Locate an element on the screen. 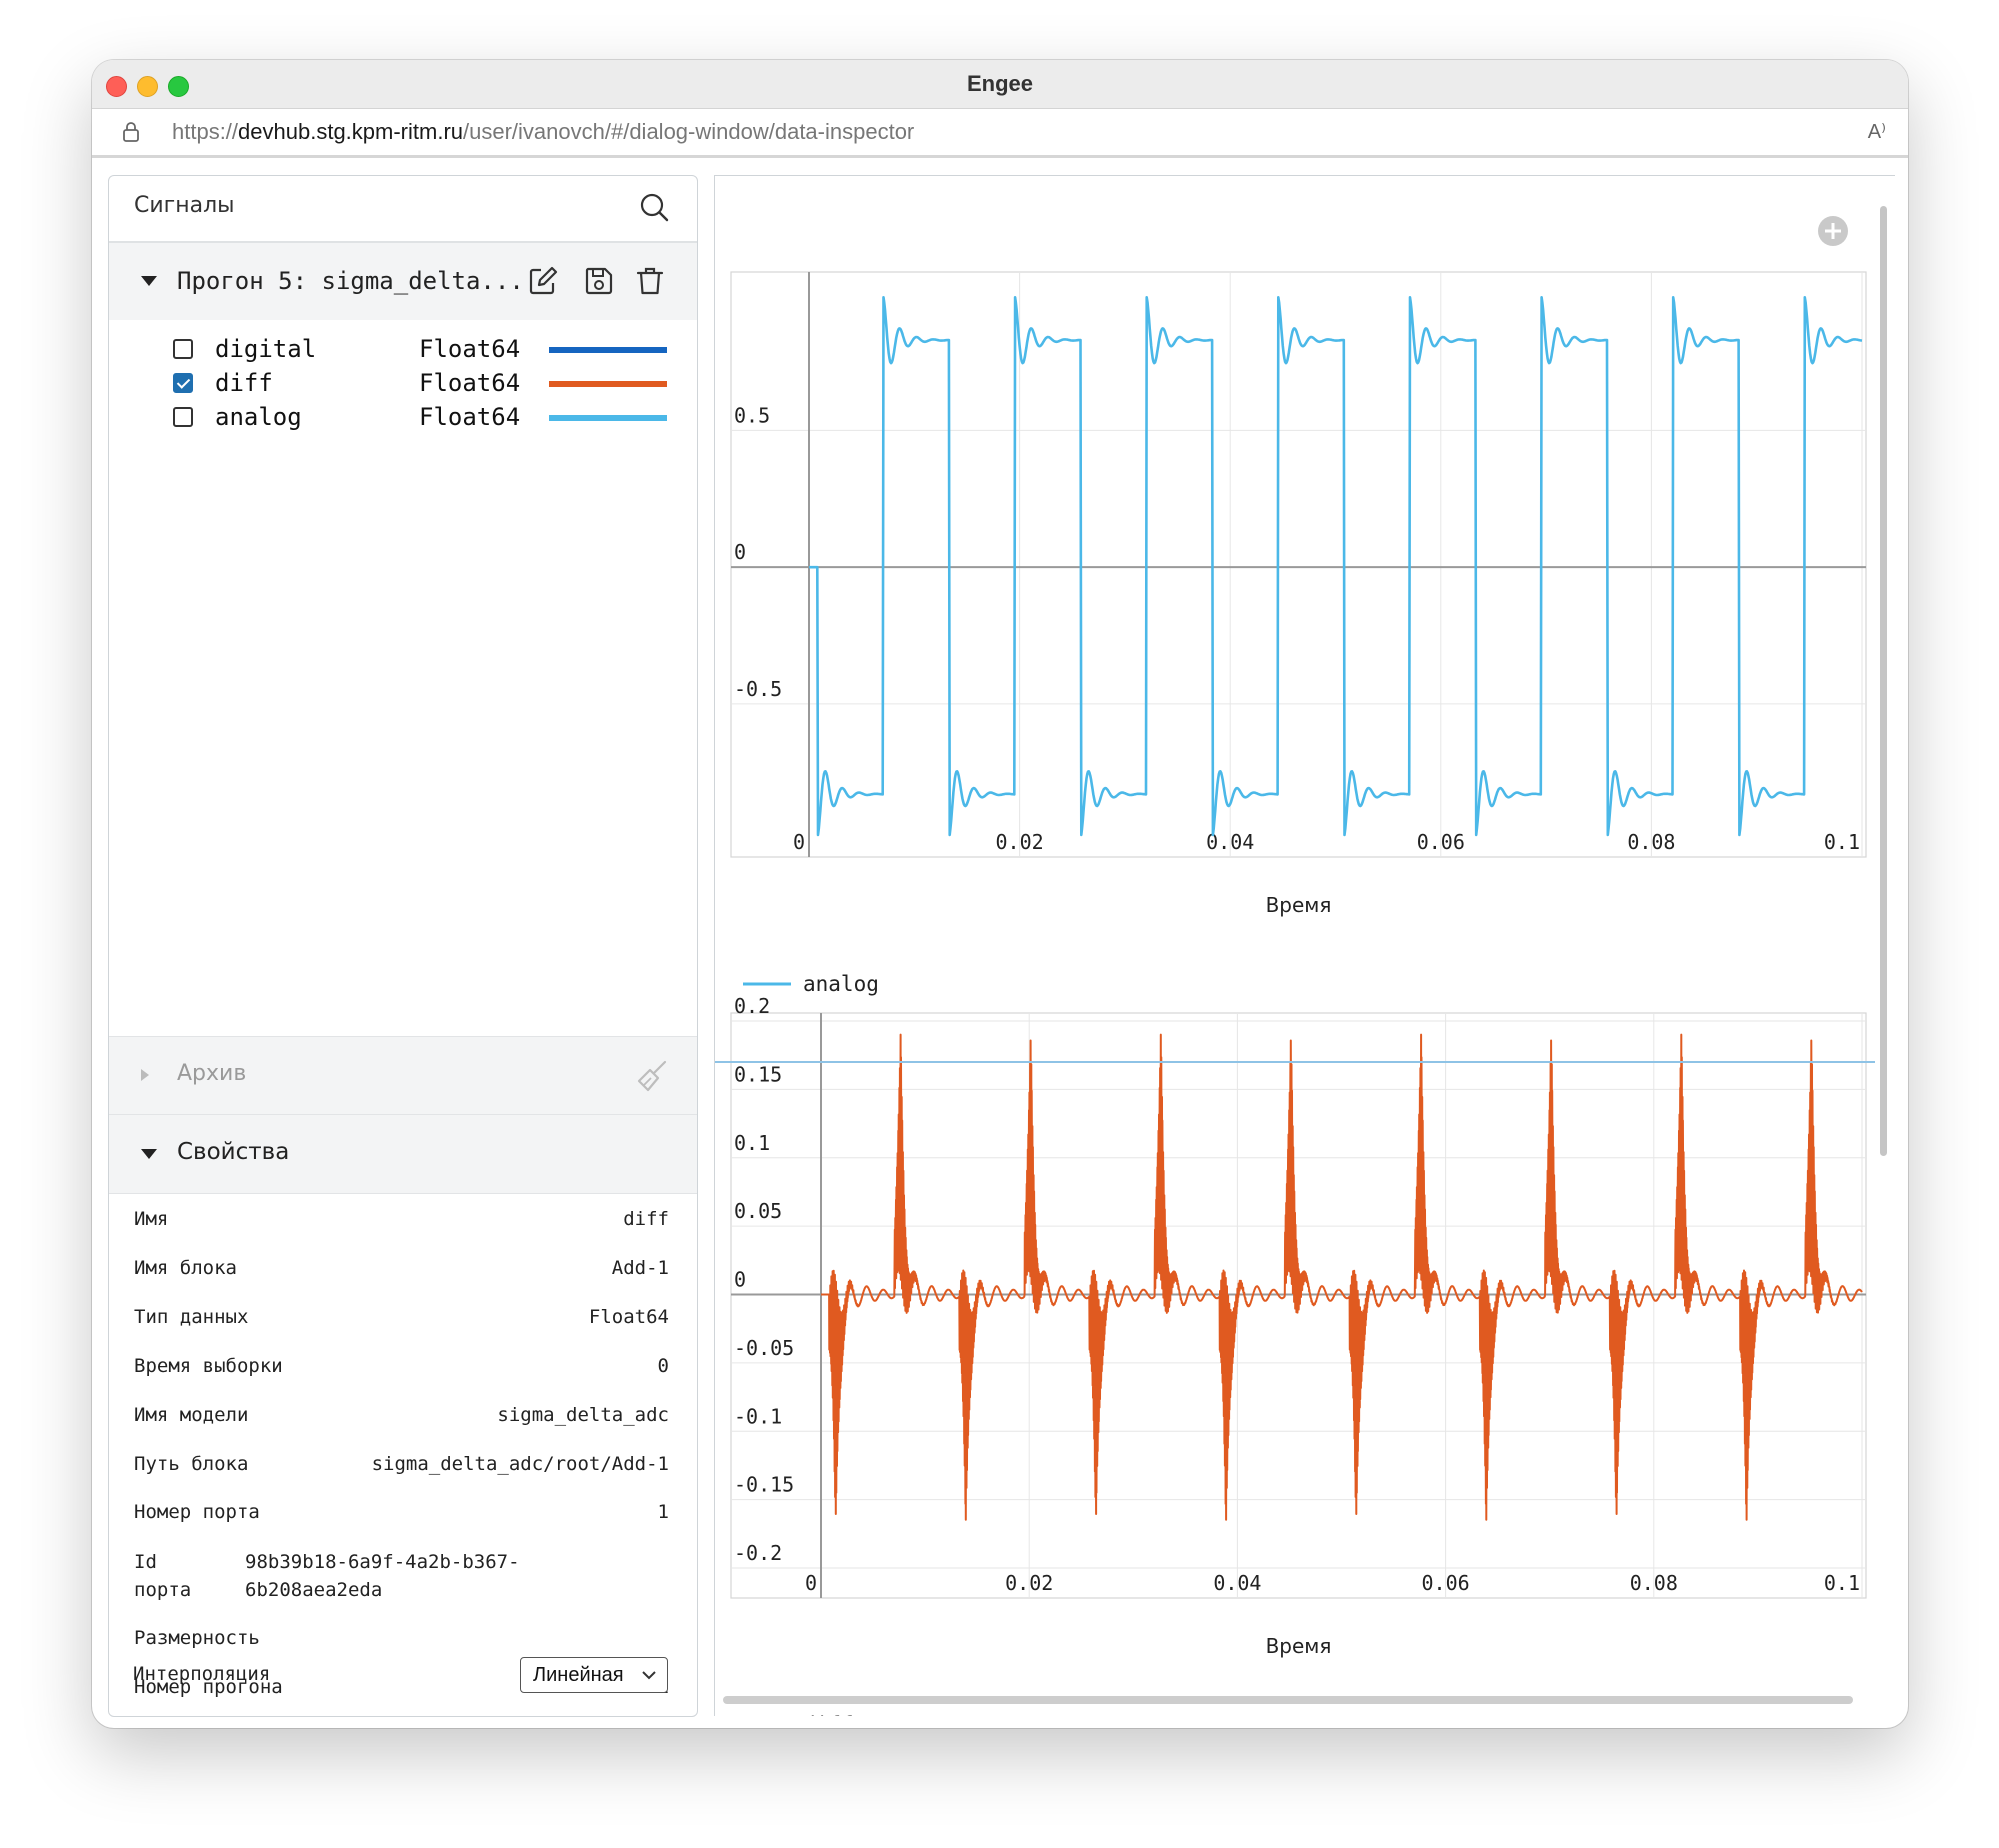 This screenshot has width=1999, height=1848. search-icon is located at coordinates (654, 207).